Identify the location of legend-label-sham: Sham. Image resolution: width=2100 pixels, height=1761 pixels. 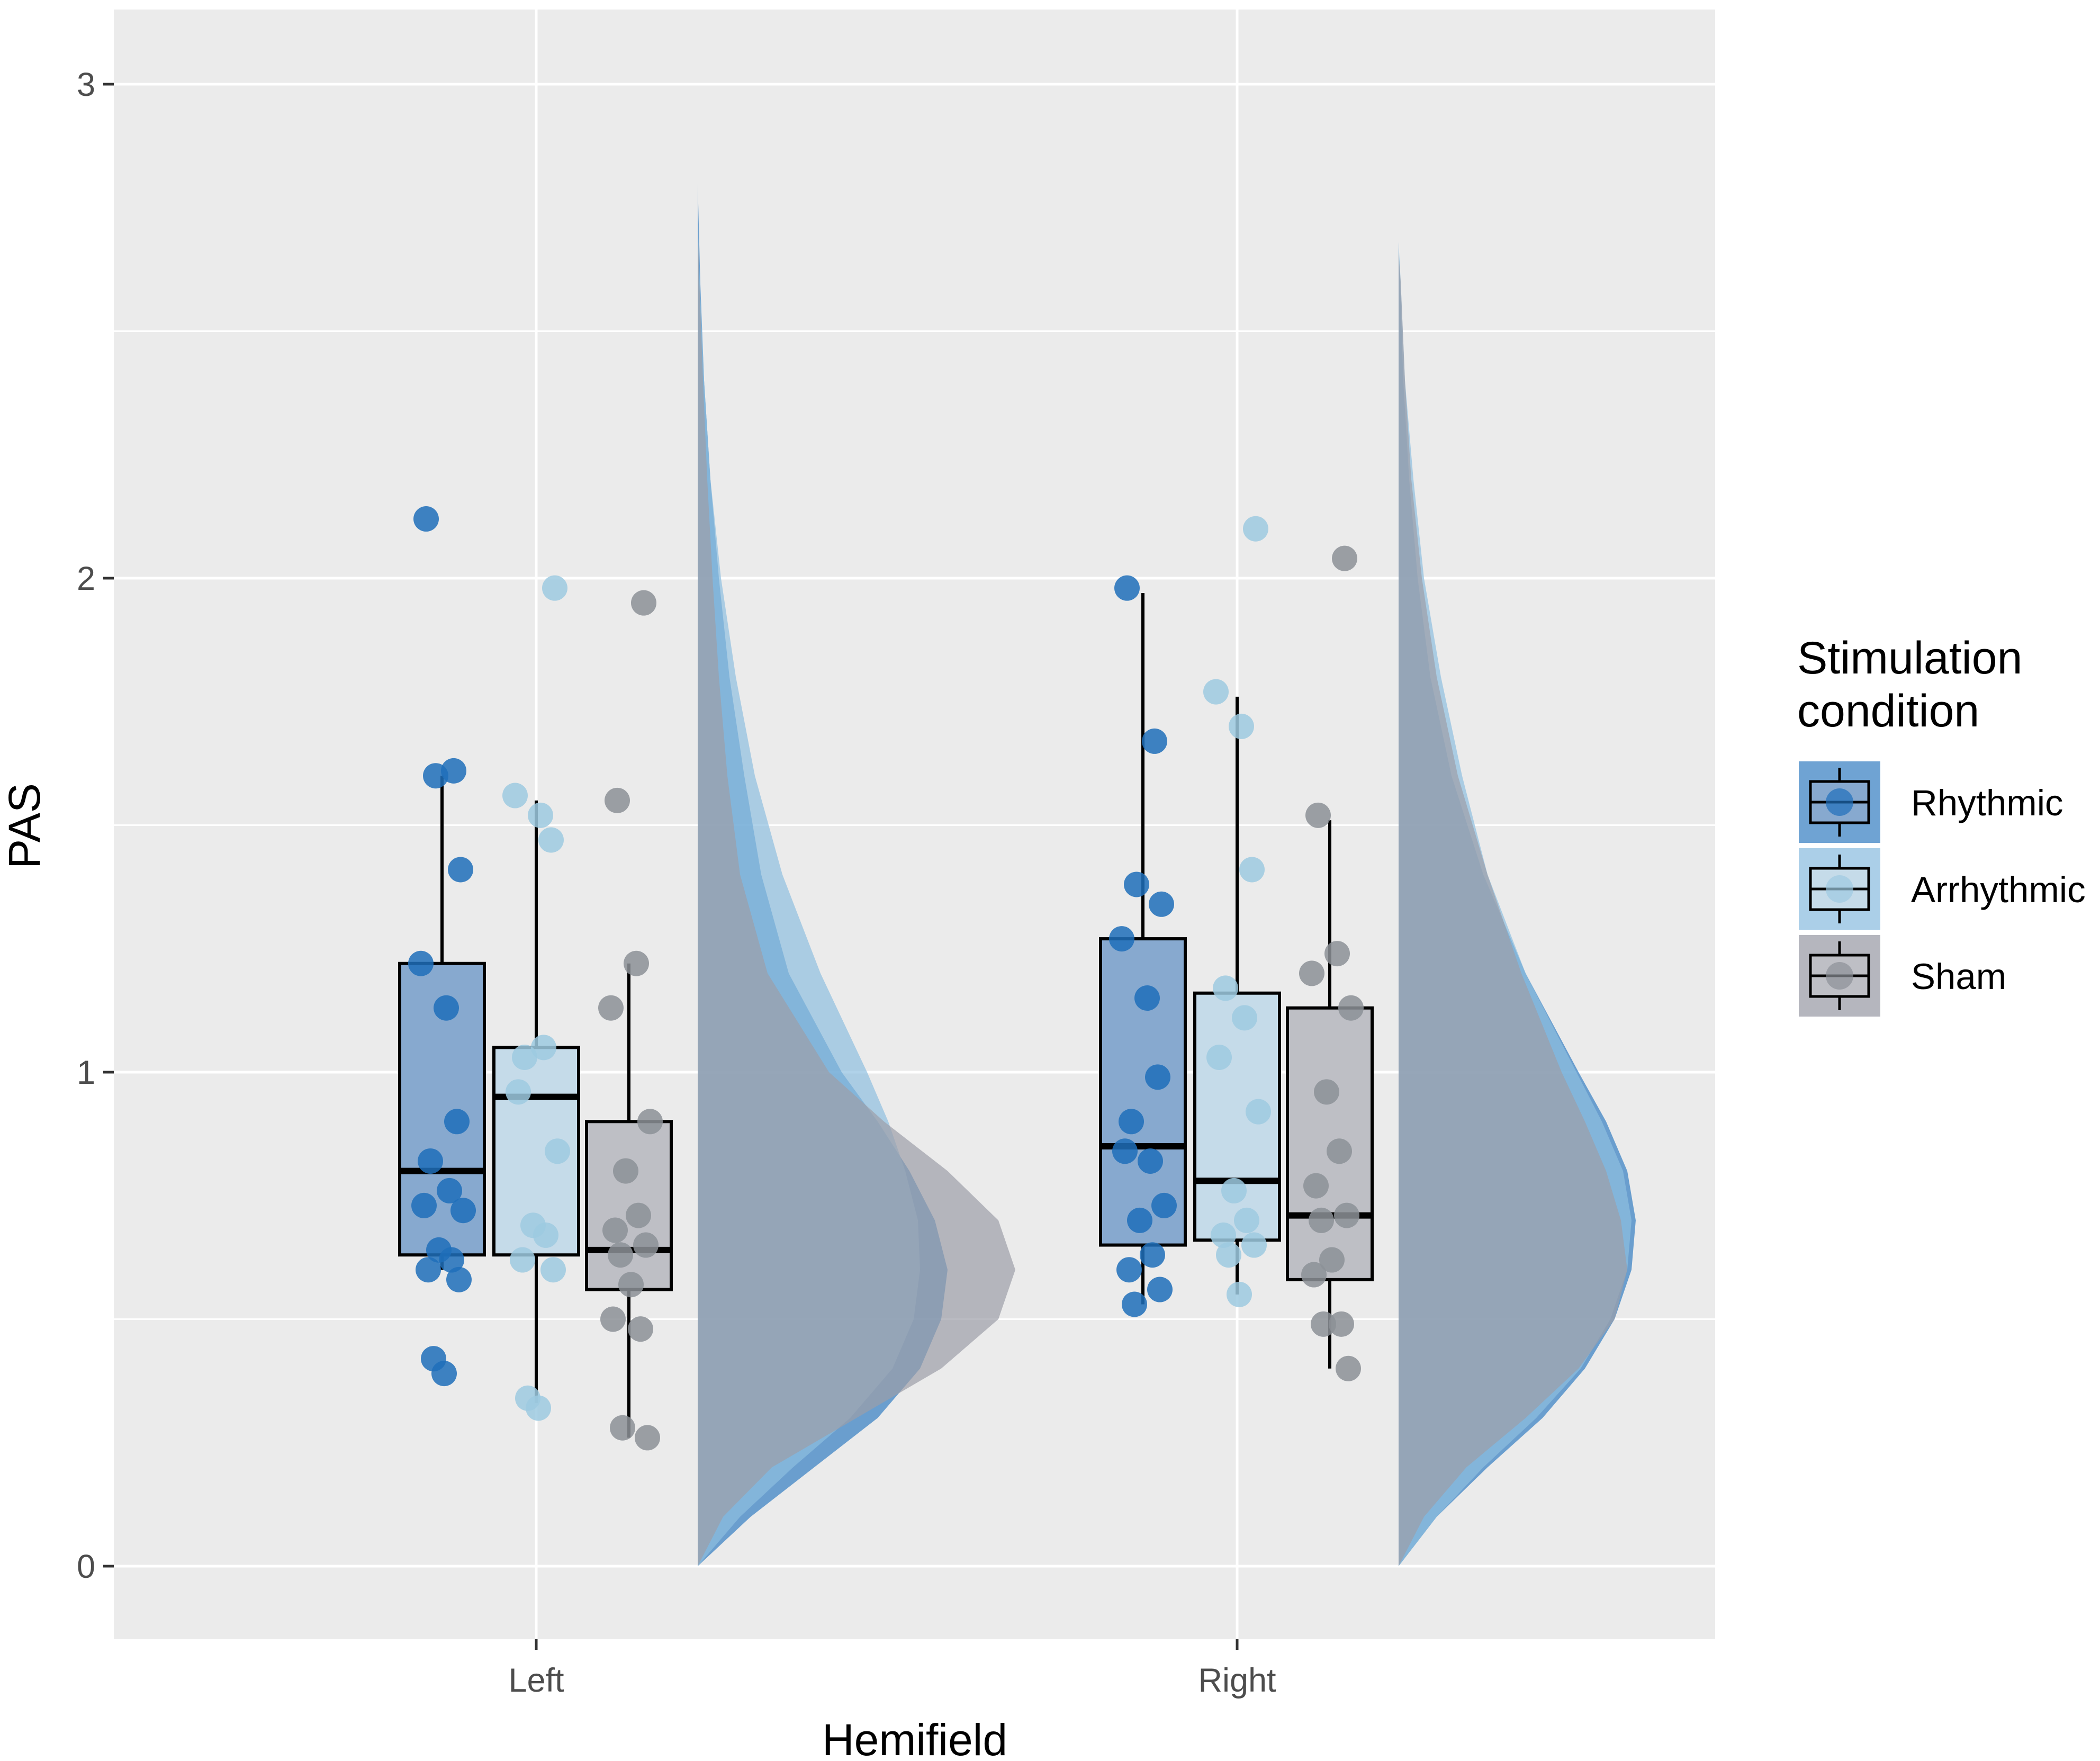
(1959, 976).